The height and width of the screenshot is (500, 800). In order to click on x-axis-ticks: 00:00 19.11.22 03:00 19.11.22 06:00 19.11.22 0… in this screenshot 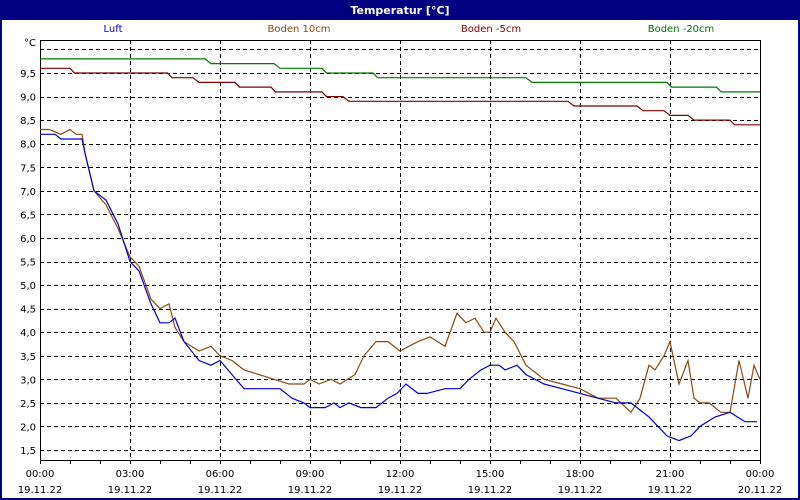, I will do `click(400, 482)`.